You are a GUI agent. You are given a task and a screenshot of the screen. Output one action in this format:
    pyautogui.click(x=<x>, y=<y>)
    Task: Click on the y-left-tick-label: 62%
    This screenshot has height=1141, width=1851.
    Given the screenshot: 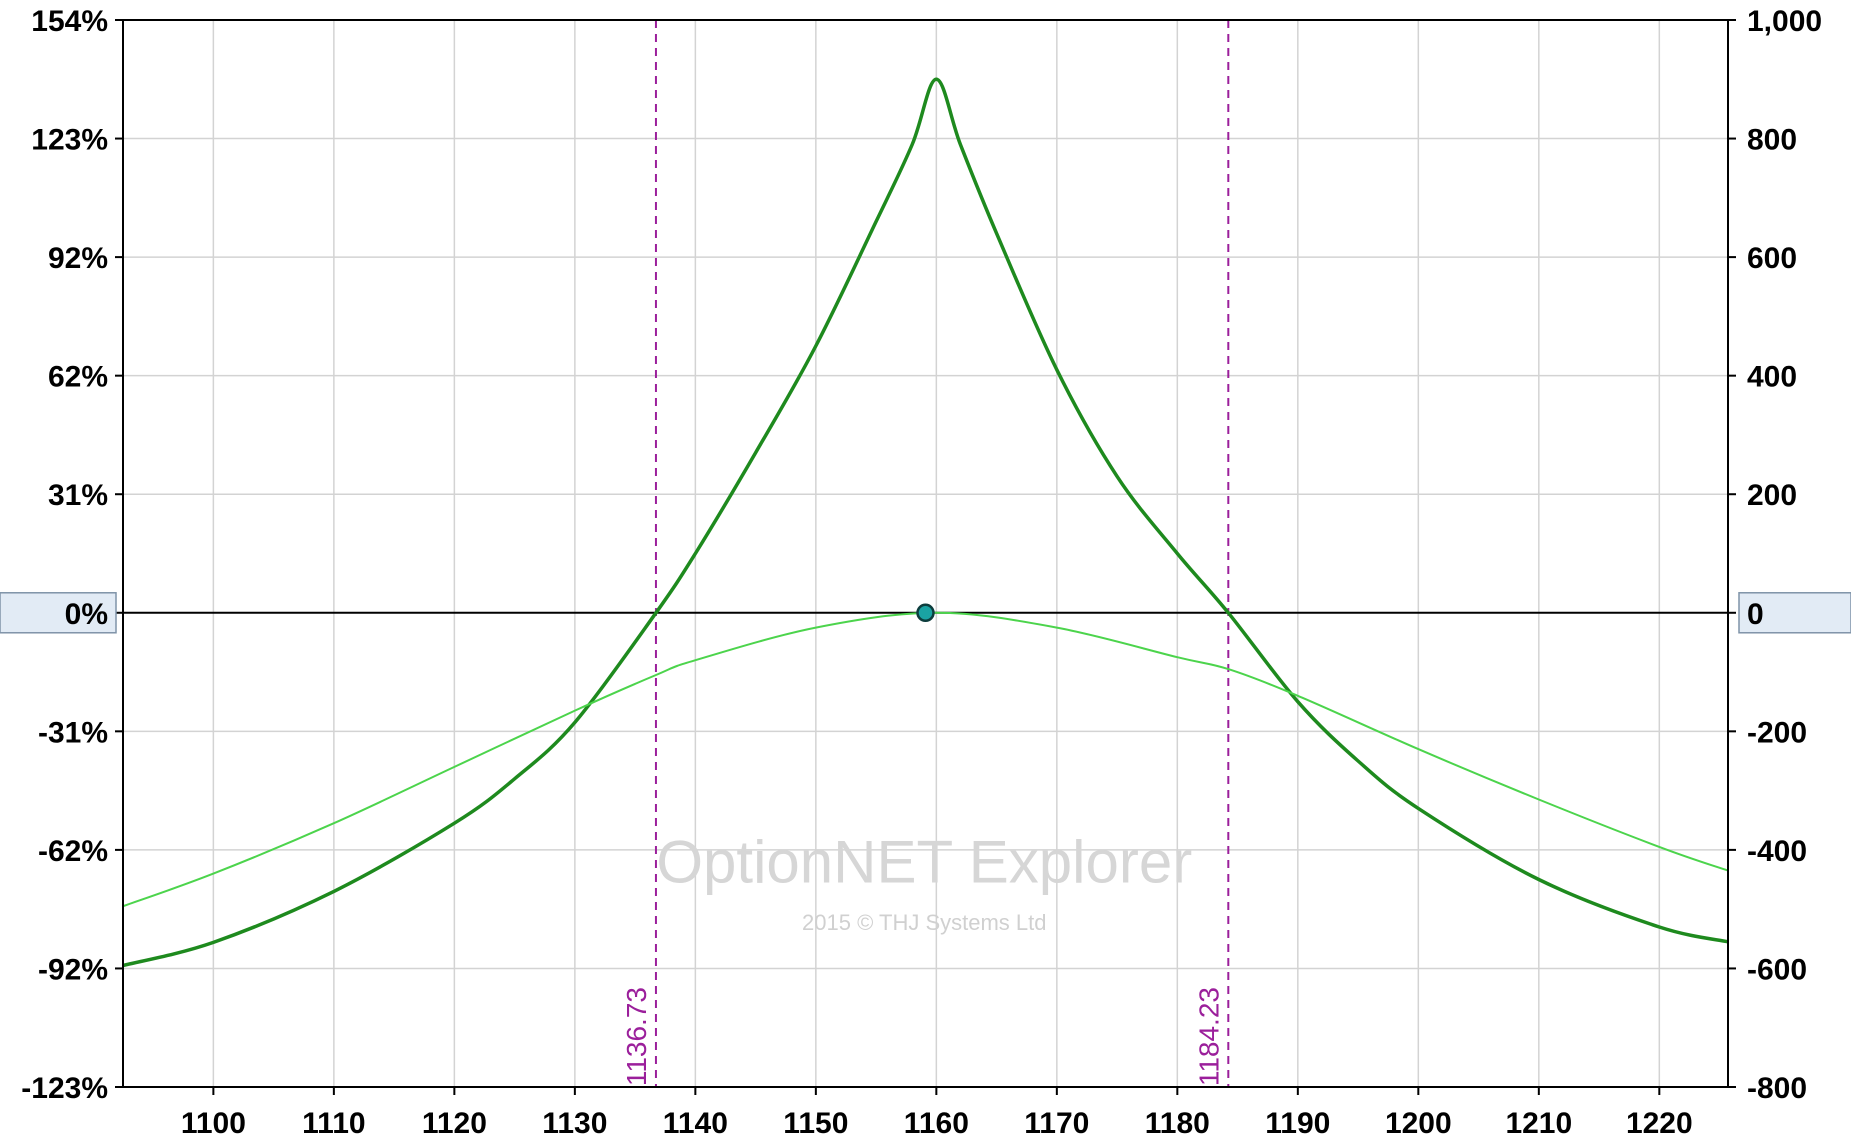 What is the action you would take?
    pyautogui.click(x=78, y=377)
    